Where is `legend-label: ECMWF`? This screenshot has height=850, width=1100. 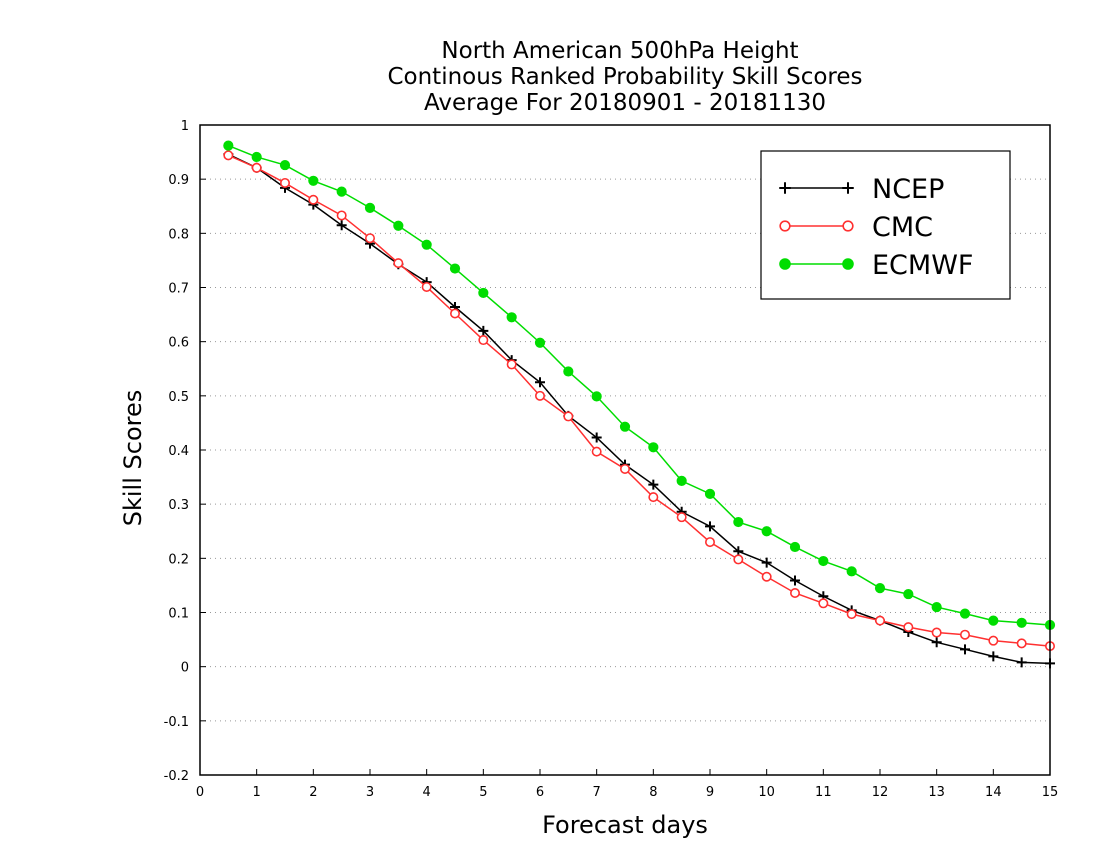
legend-label: ECMWF is located at coordinates (922, 265).